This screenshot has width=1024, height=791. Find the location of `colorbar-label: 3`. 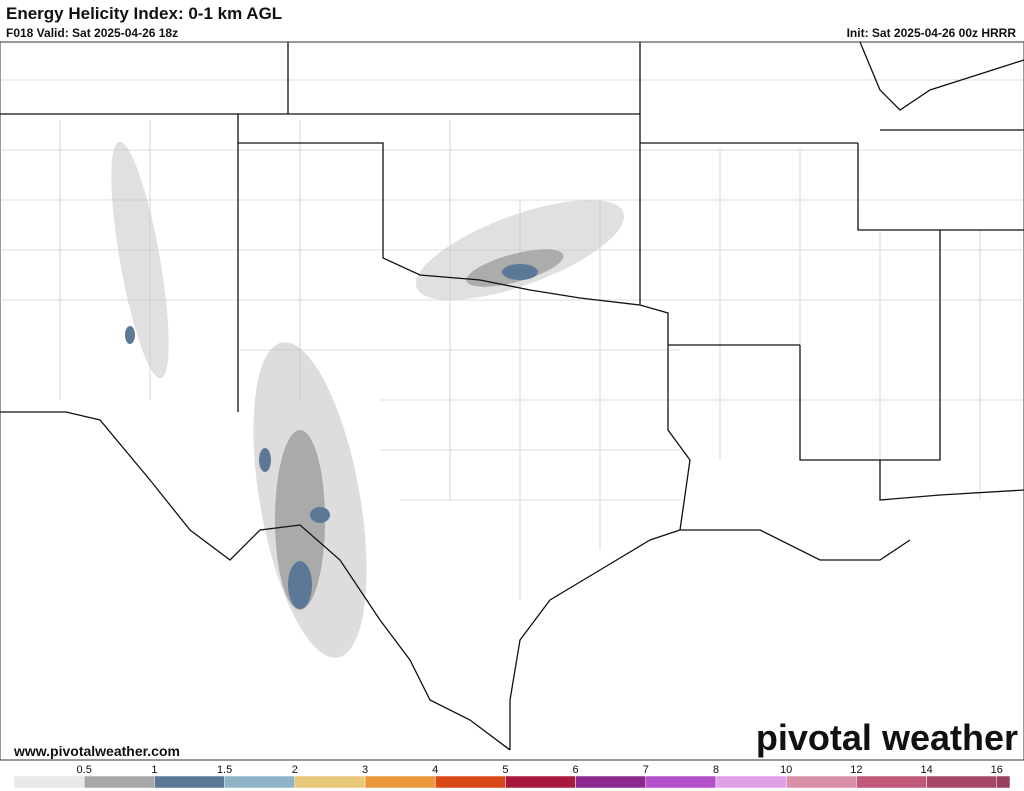

colorbar-label: 3 is located at coordinates (365, 770).